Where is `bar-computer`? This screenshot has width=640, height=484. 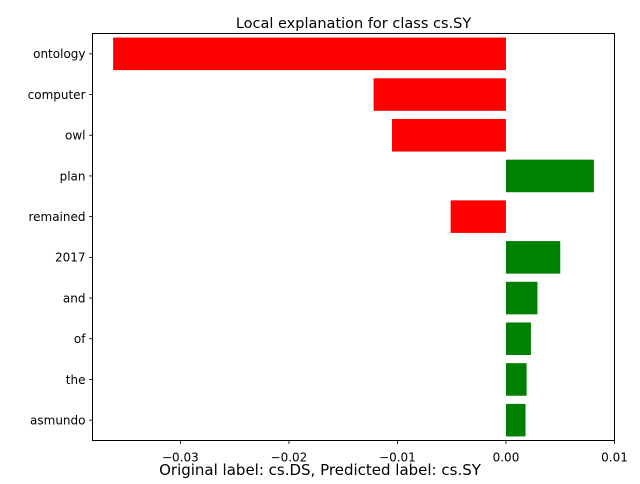 bar-computer is located at coordinates (439, 94).